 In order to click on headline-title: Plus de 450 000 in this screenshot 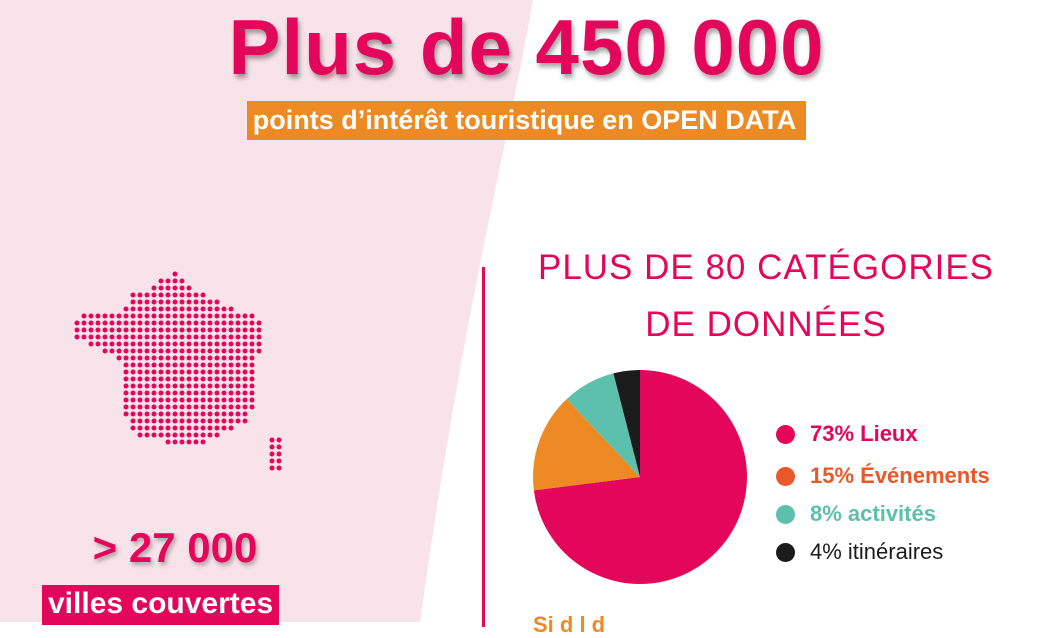, I will do `click(526, 47)`.